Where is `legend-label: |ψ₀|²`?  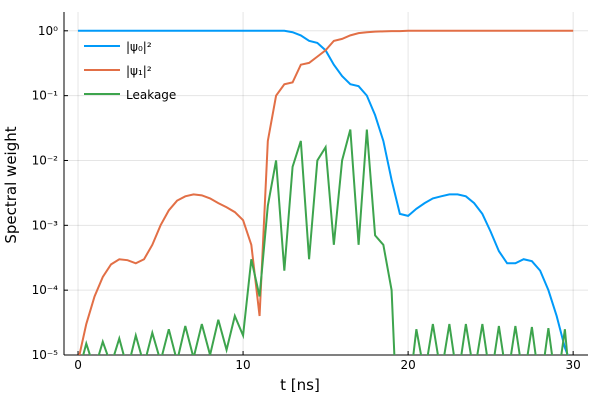
legend-label: |ψ₀|² is located at coordinates (139, 47).